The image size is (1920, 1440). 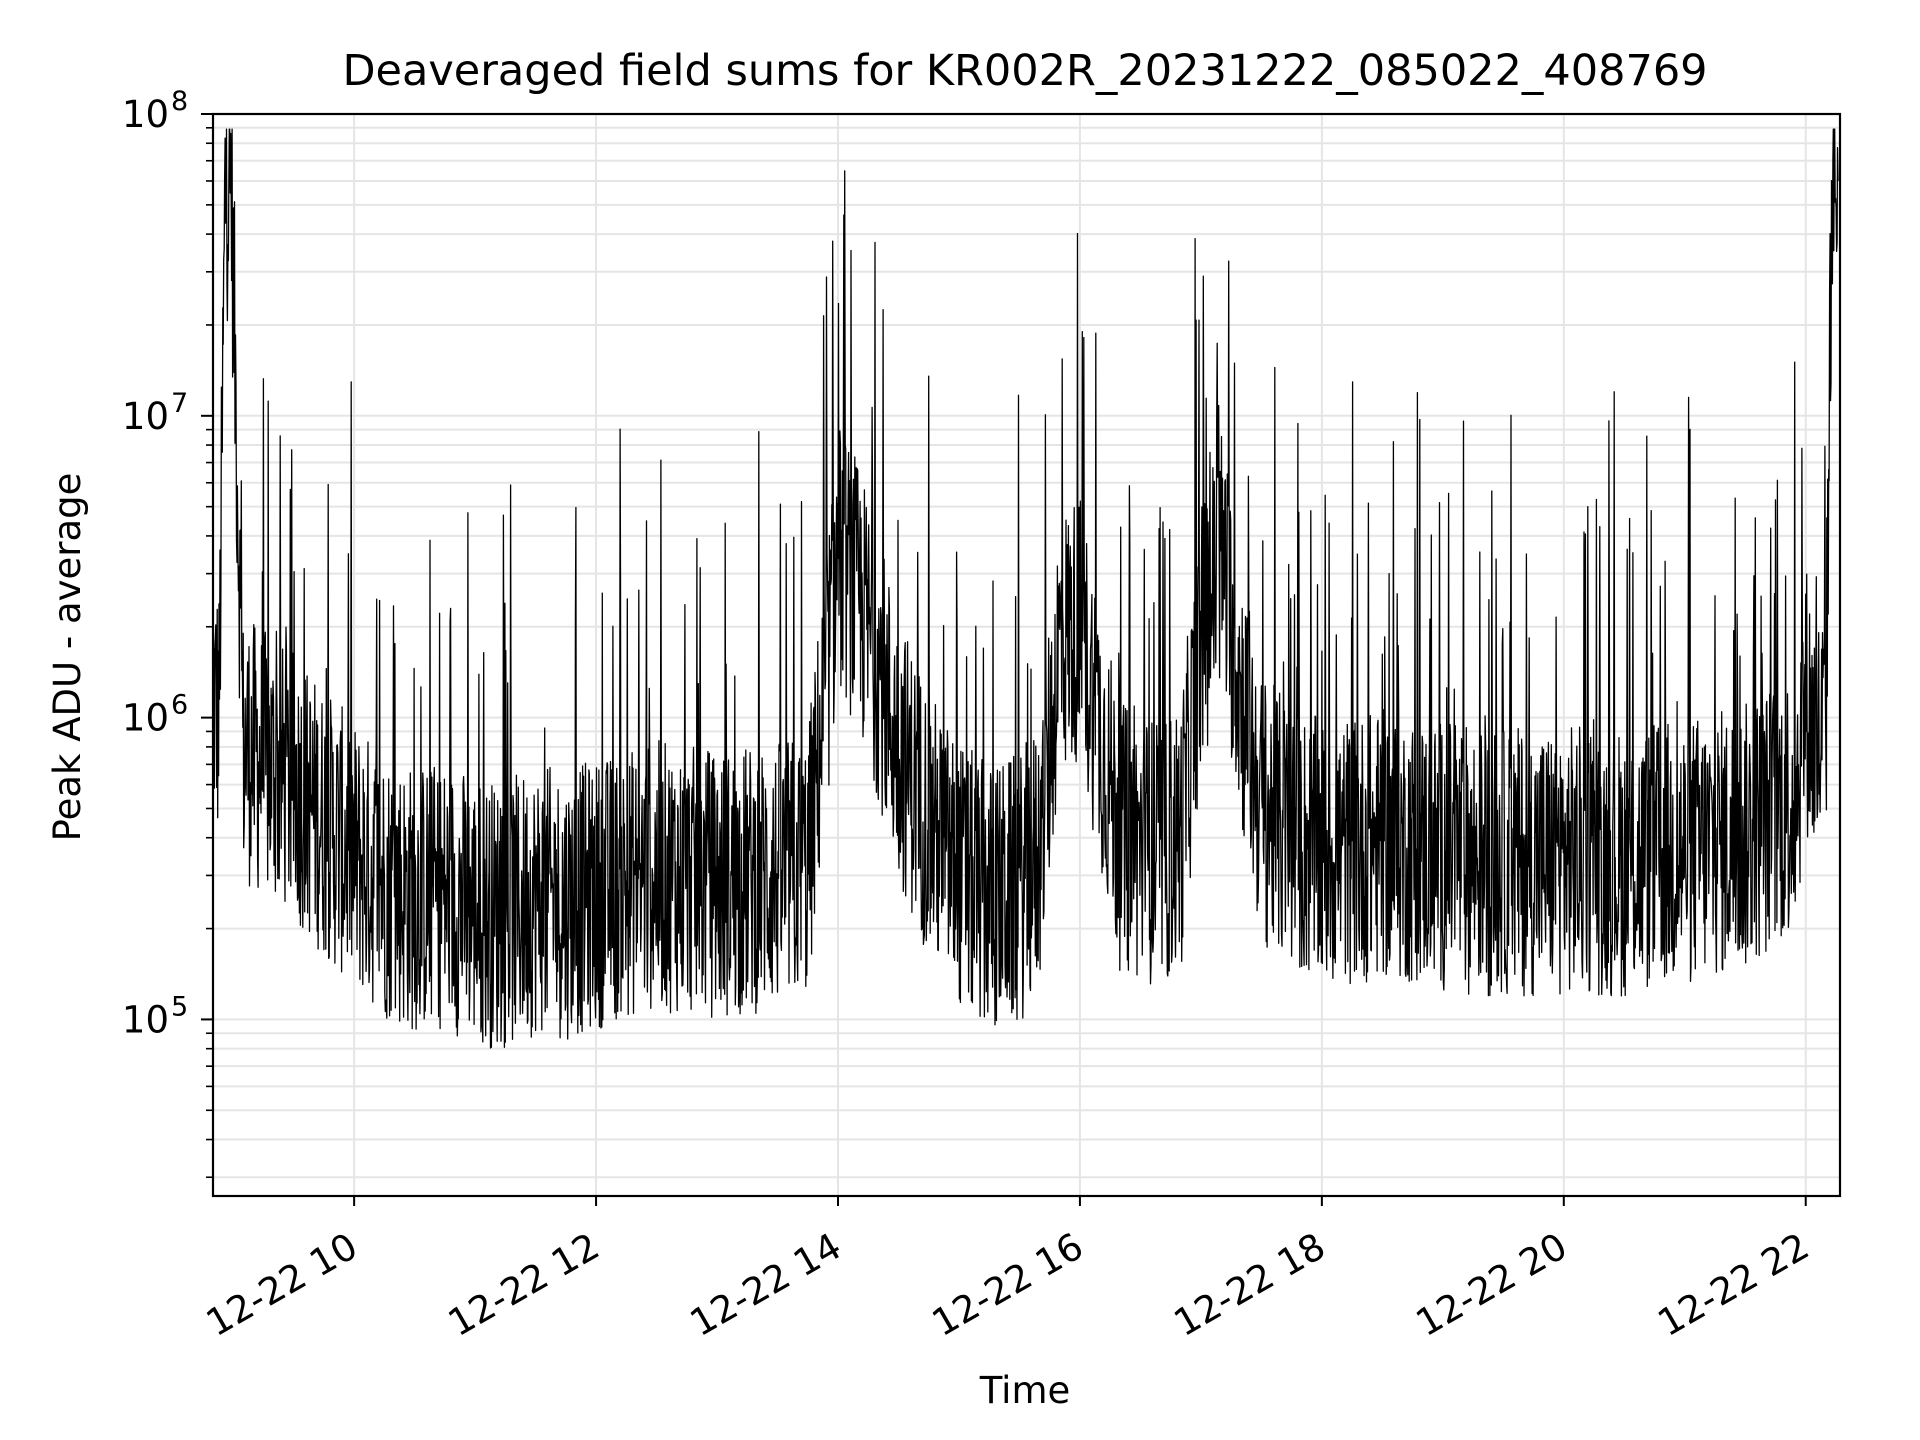 What do you see at coordinates (179, 1006) in the screenshot?
I see `y-tick-exponent: 5` at bounding box center [179, 1006].